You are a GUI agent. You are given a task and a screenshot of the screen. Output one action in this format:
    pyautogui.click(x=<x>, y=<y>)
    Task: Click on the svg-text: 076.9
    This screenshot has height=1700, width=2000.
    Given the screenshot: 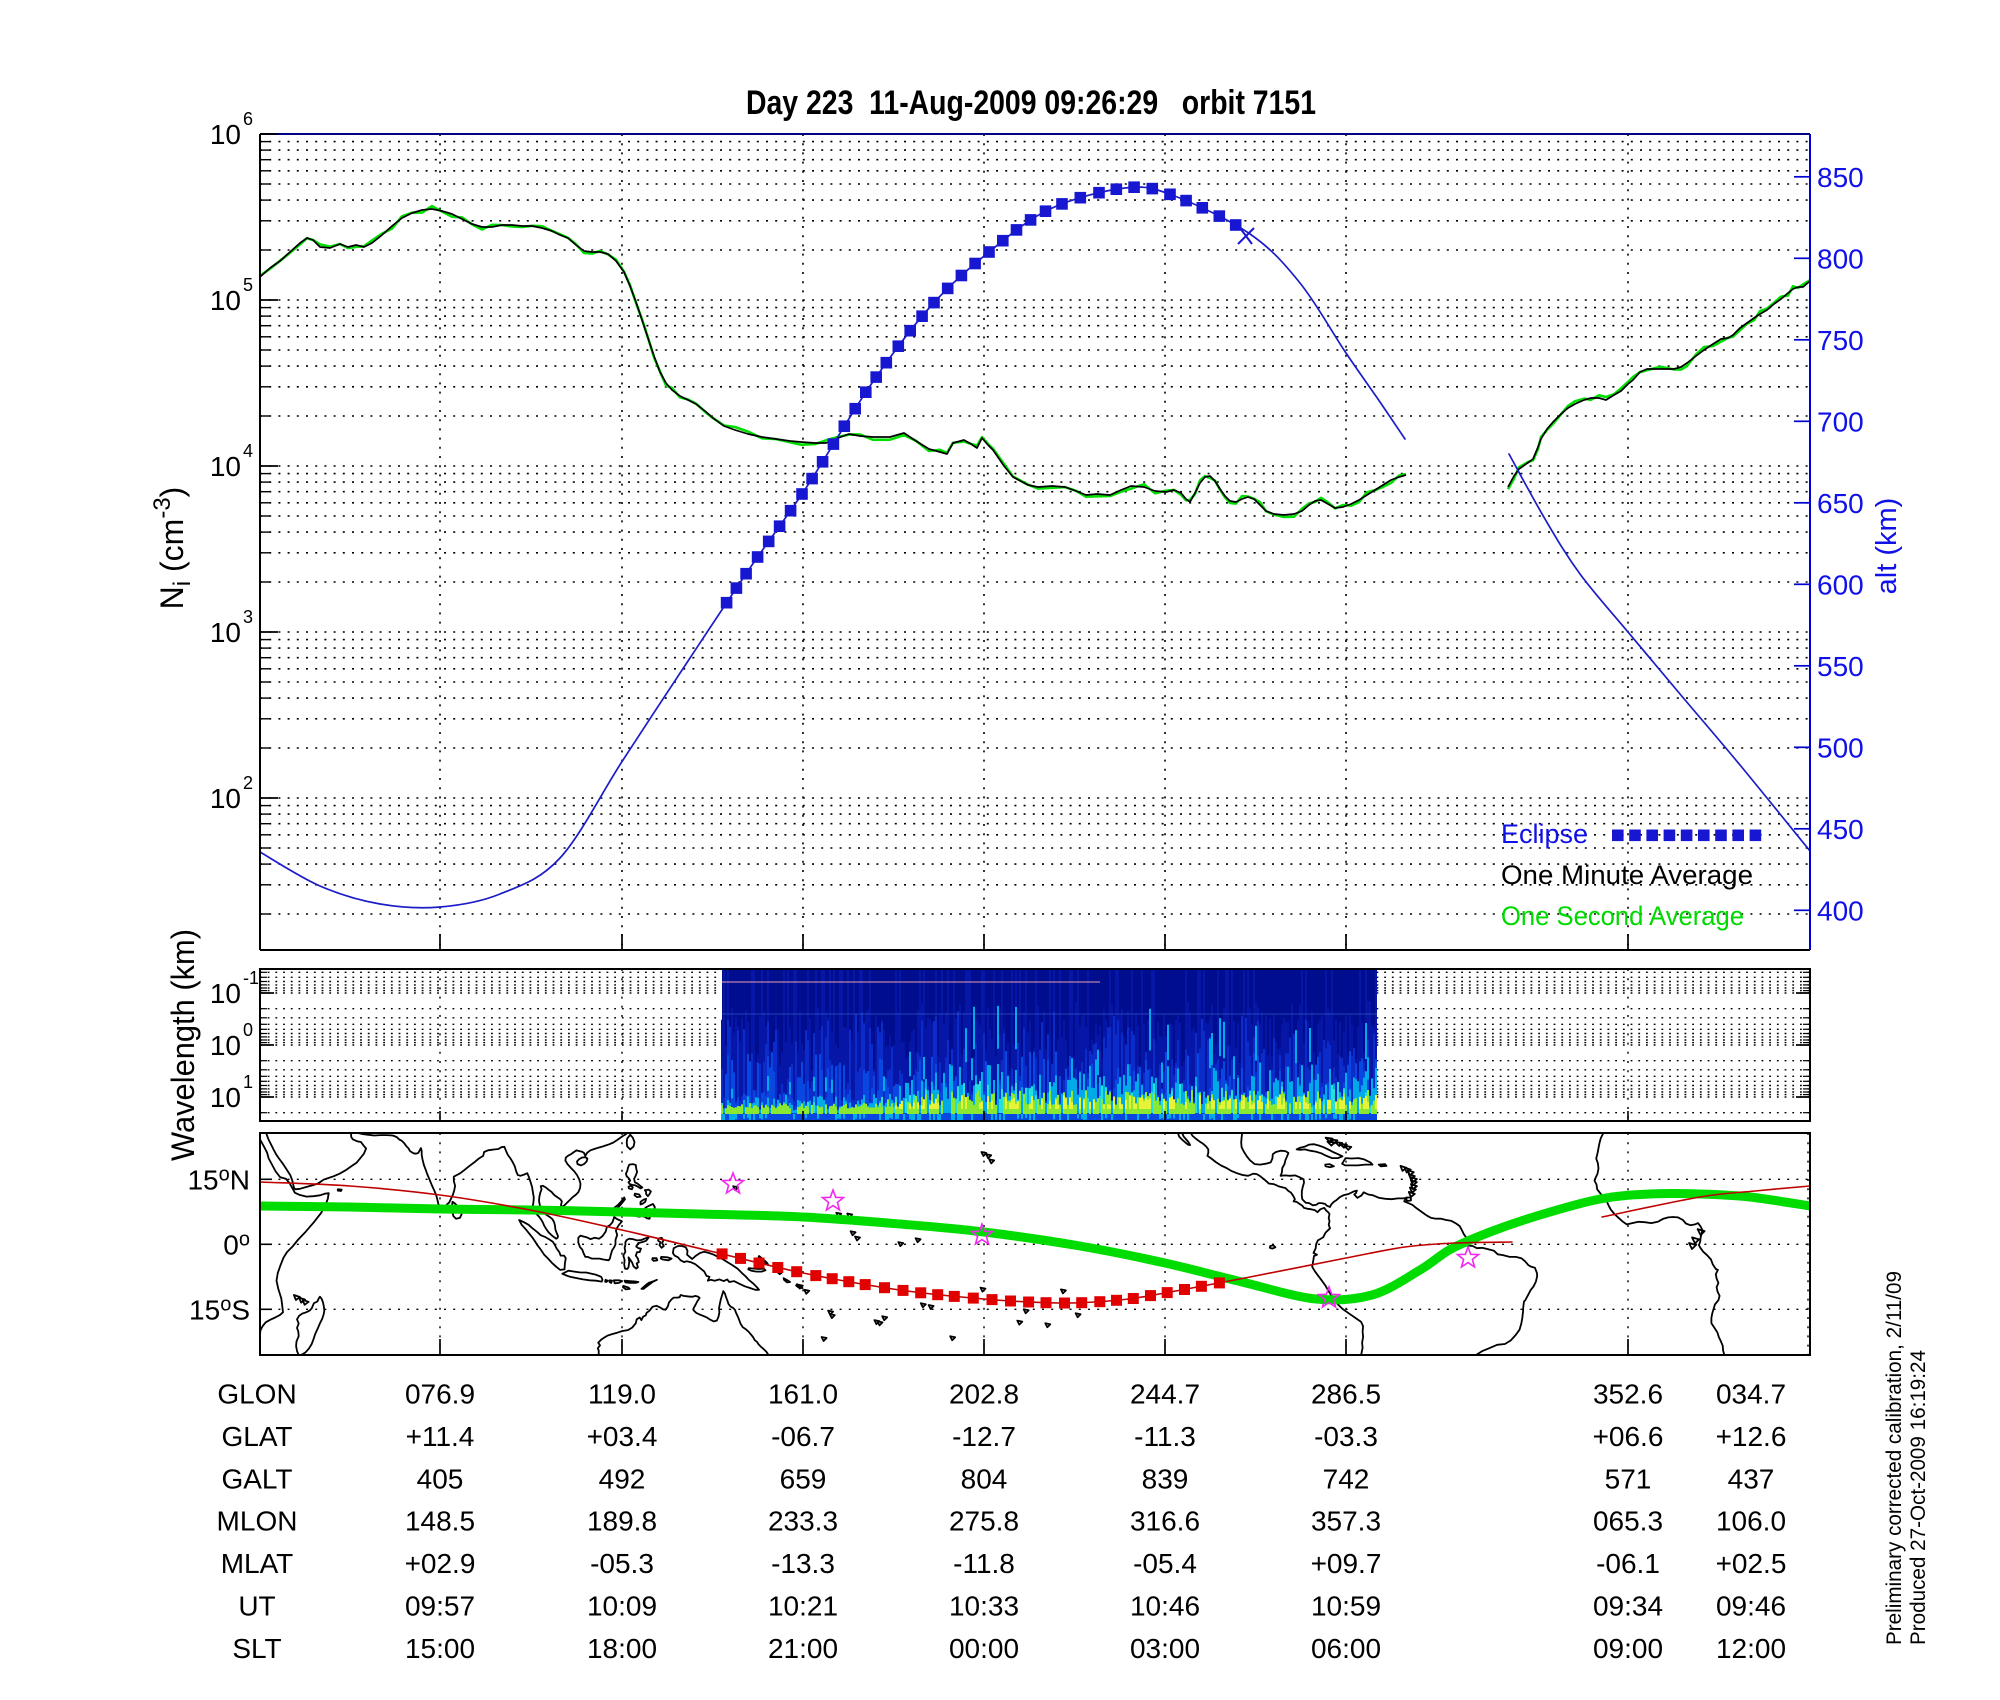 What is the action you would take?
    pyautogui.click(x=440, y=1394)
    